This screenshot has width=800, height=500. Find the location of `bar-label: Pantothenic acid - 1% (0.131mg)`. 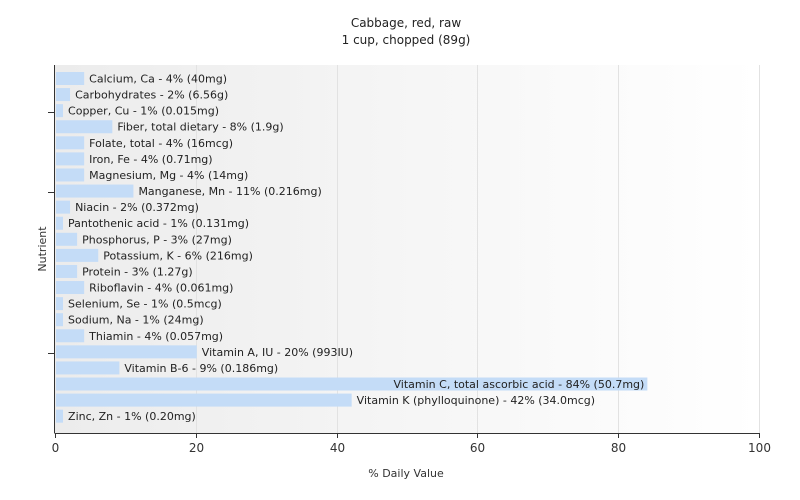

bar-label: Pantothenic acid - 1% (0.131mg) is located at coordinates (158, 223).